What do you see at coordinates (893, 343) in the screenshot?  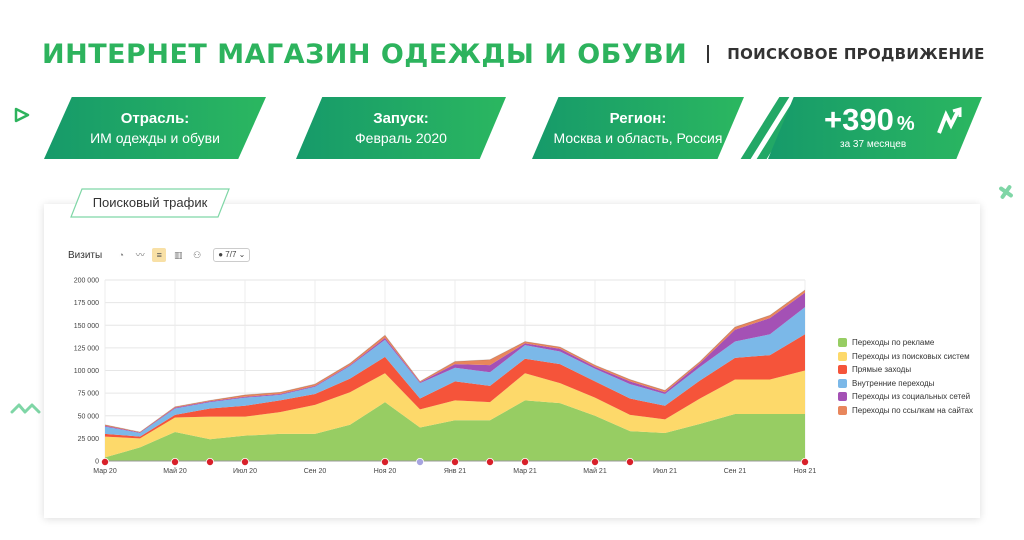 I see `legend-label: Переходы по рекламе` at bounding box center [893, 343].